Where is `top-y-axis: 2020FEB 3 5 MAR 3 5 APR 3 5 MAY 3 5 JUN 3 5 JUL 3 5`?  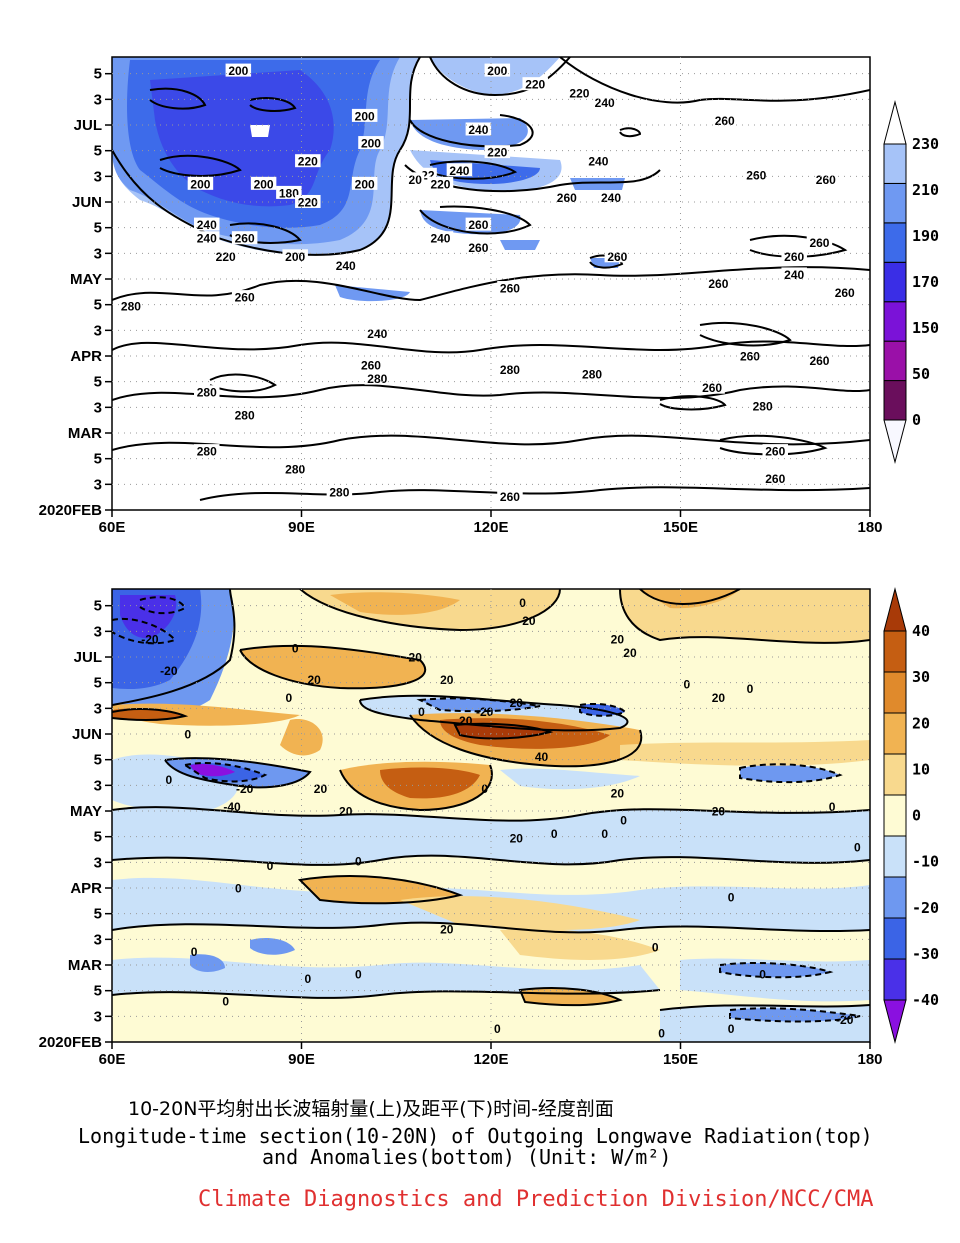
top-y-axis: 2020FEB 3 5 MAR 3 5 APR 3 5 MAY 3 5 JUN 3 5 JUL 3 5 is located at coordinates (75, 292).